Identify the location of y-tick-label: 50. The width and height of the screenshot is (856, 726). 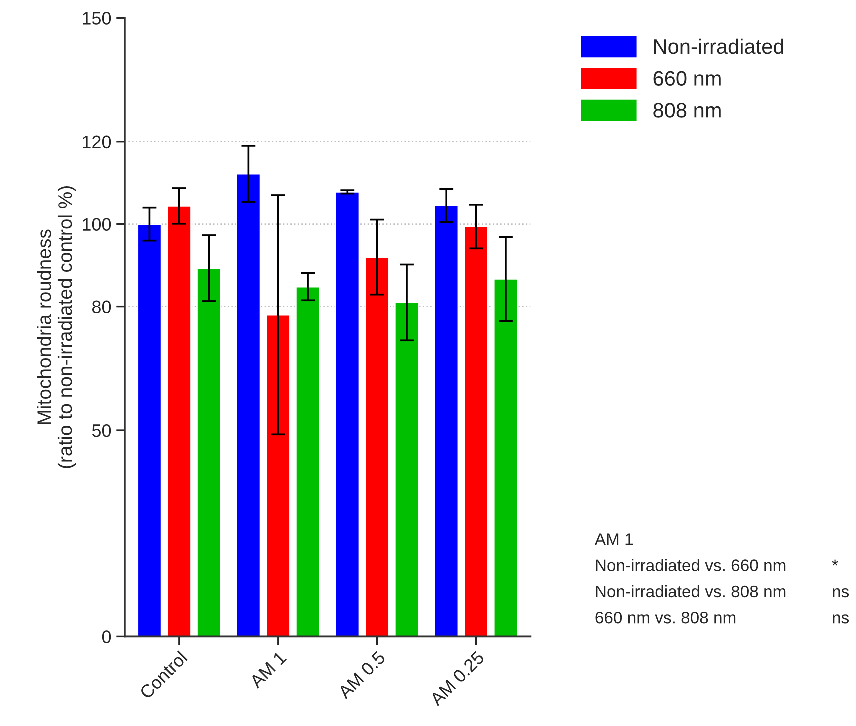
(102, 431).